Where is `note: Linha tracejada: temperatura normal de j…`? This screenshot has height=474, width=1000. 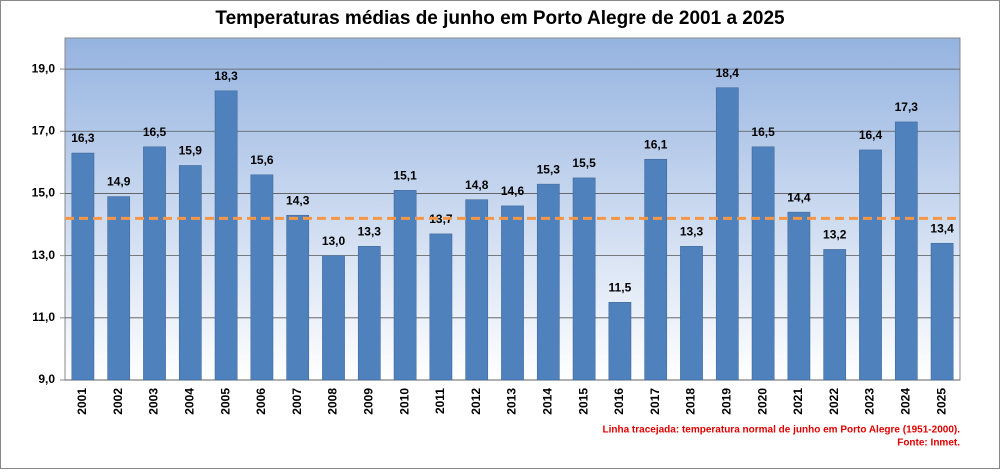 note: Linha tracejada: temperatura normal de j… is located at coordinates (781, 430).